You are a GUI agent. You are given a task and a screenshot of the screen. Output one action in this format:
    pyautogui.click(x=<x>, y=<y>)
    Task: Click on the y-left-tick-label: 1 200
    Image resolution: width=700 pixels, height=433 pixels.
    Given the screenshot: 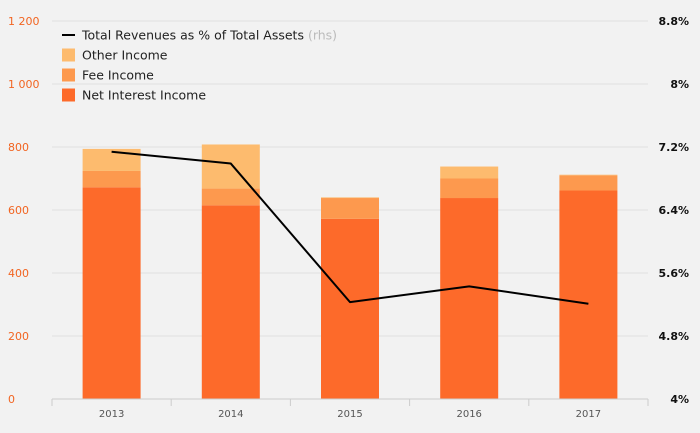 What is the action you would take?
    pyautogui.click(x=24, y=21)
    